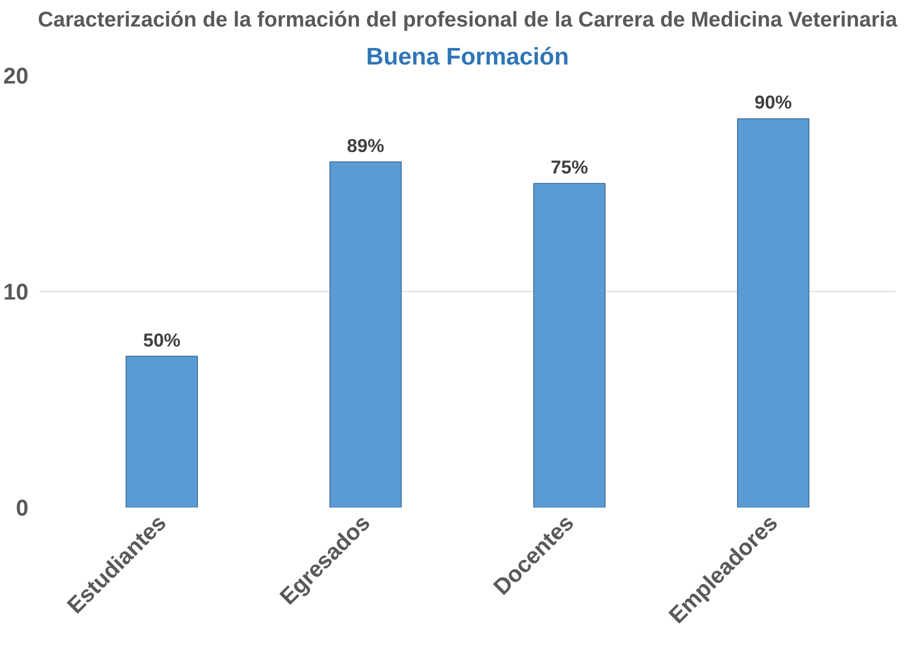  What do you see at coordinates (22, 507) in the screenshot?
I see `y-tick-label: 0` at bounding box center [22, 507].